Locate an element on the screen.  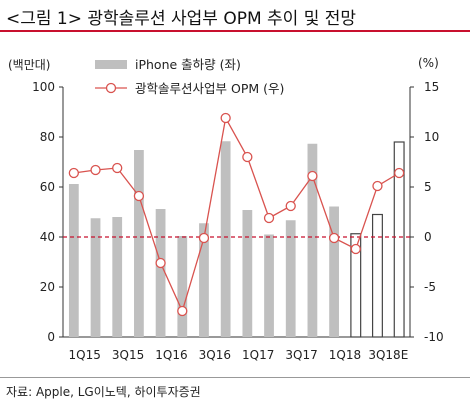
right-tick-label: 10 is located at coordinates (431, 137).